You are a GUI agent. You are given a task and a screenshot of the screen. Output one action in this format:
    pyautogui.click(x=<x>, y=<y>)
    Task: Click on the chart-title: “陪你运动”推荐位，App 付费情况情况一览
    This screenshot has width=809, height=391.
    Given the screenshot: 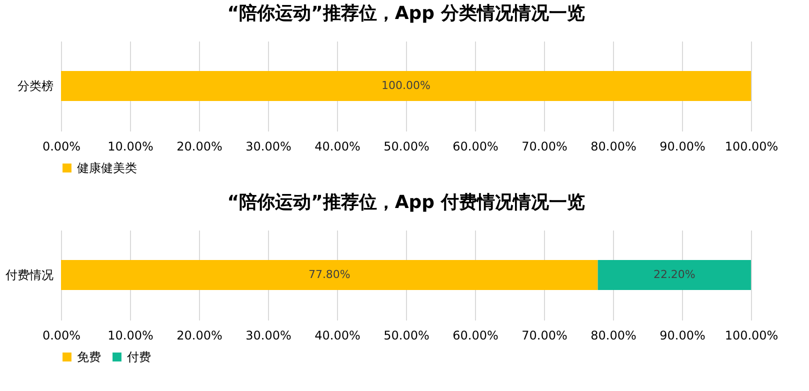 What is the action you would take?
    pyautogui.click(x=406, y=202)
    